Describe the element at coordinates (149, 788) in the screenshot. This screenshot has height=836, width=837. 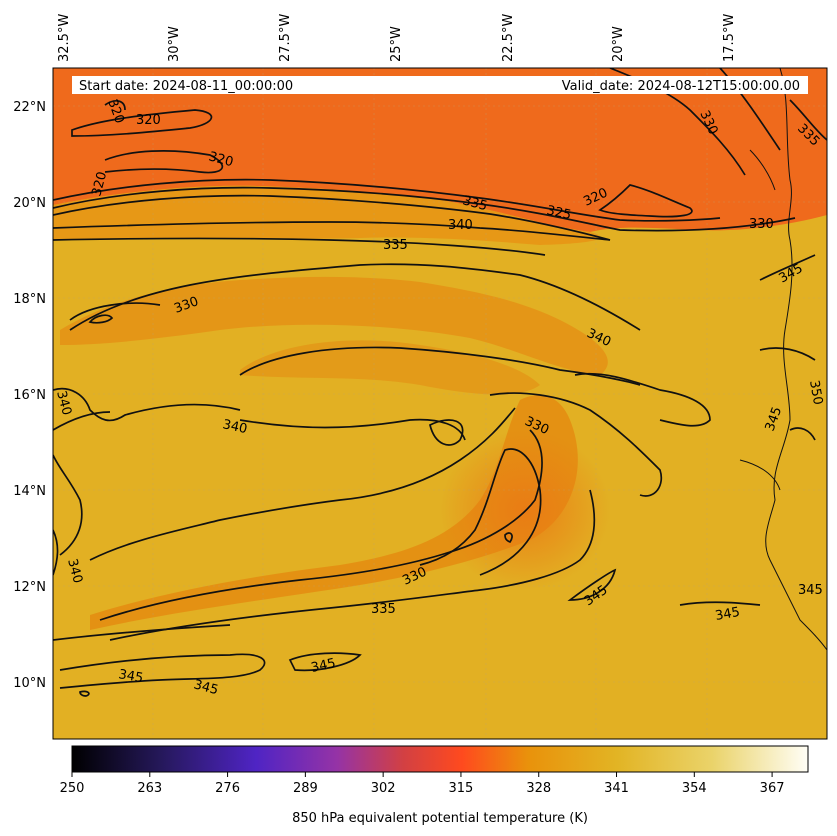
I see `colorbar-tick-label: 263` at that location.